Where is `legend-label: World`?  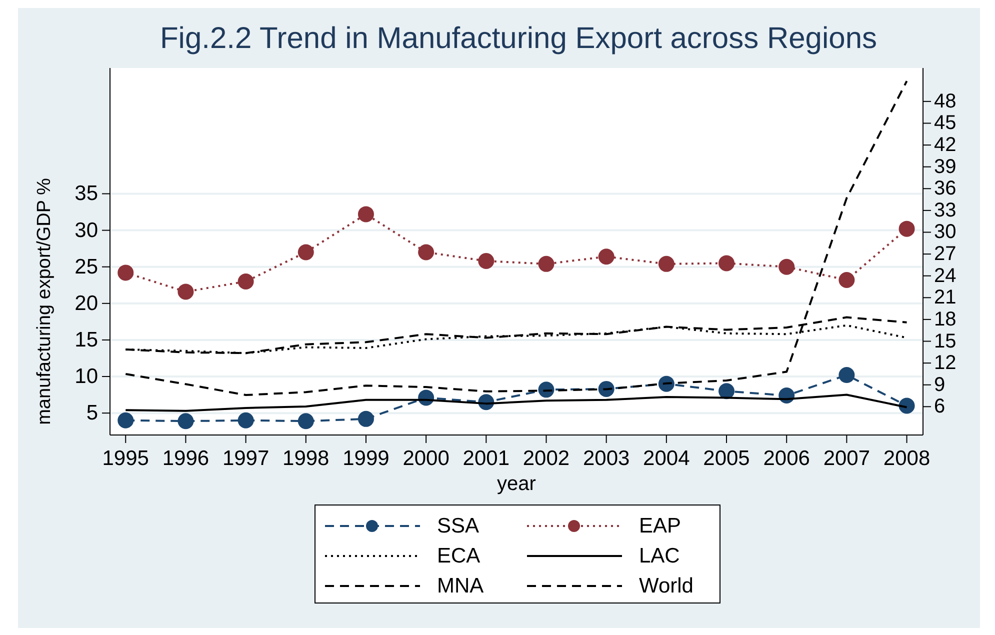
legend-label: World is located at coordinates (666, 586).